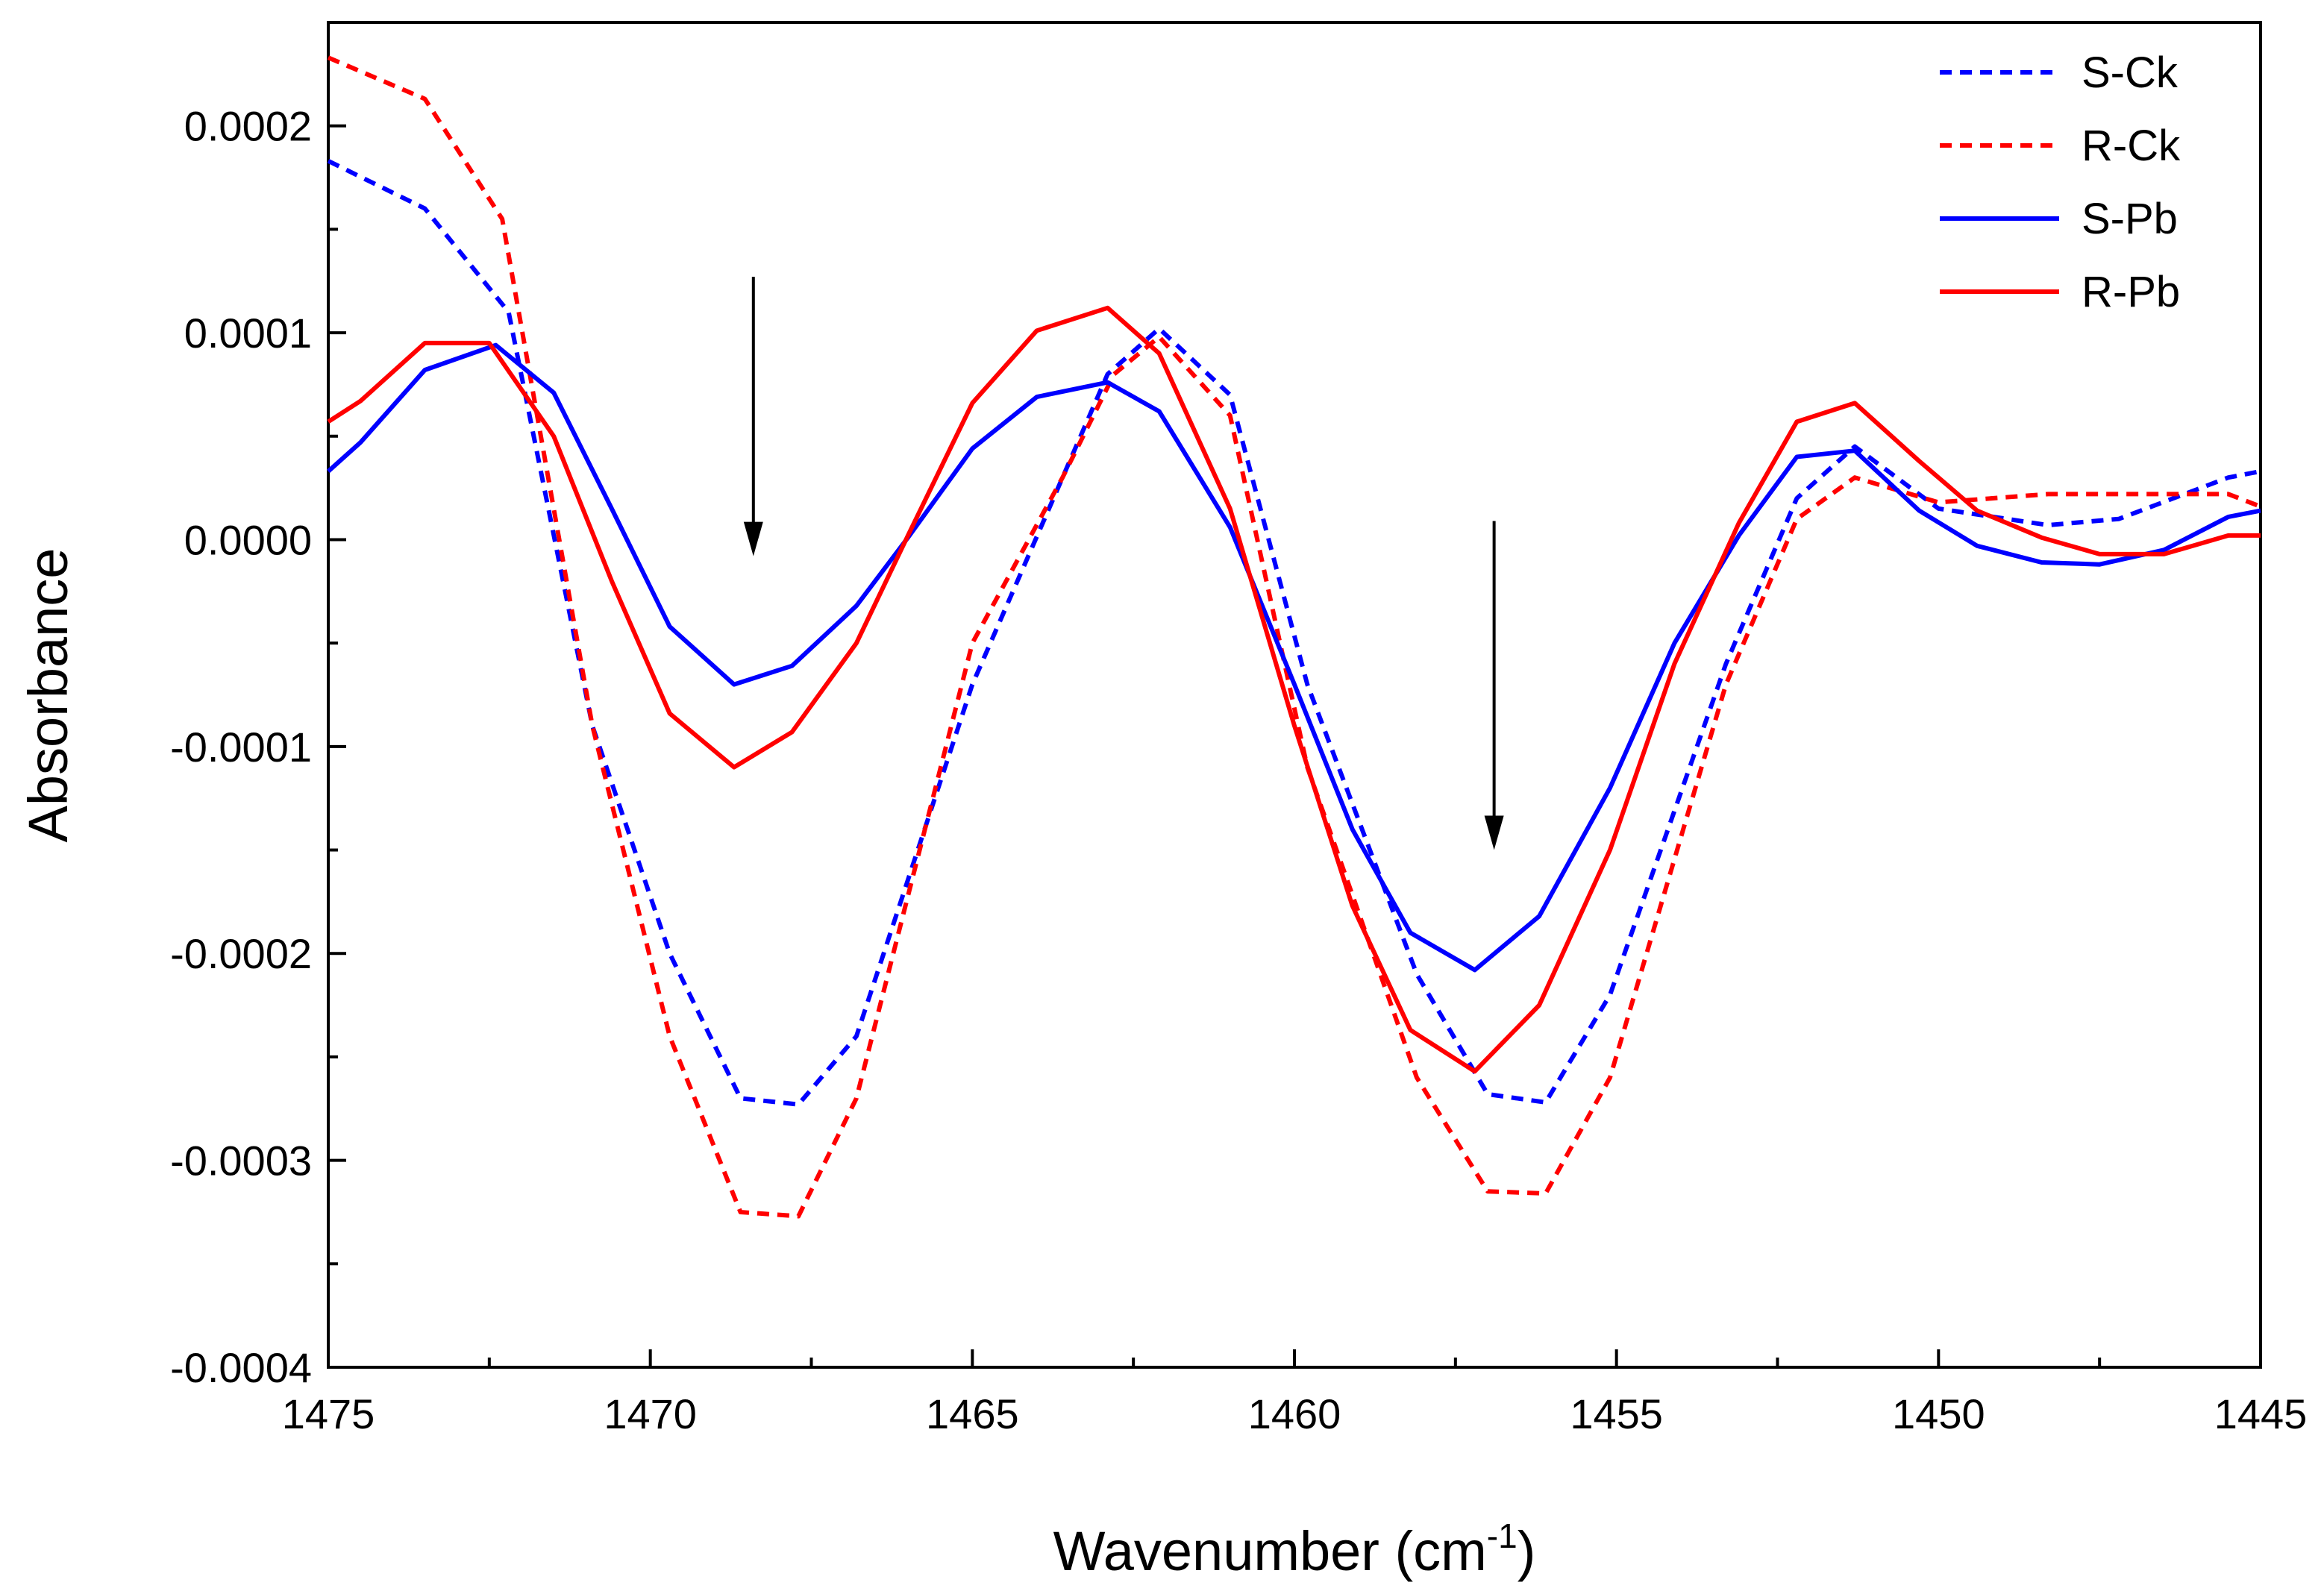  What do you see at coordinates (650, 1414) in the screenshot?
I see `x-tick-label: 1470` at bounding box center [650, 1414].